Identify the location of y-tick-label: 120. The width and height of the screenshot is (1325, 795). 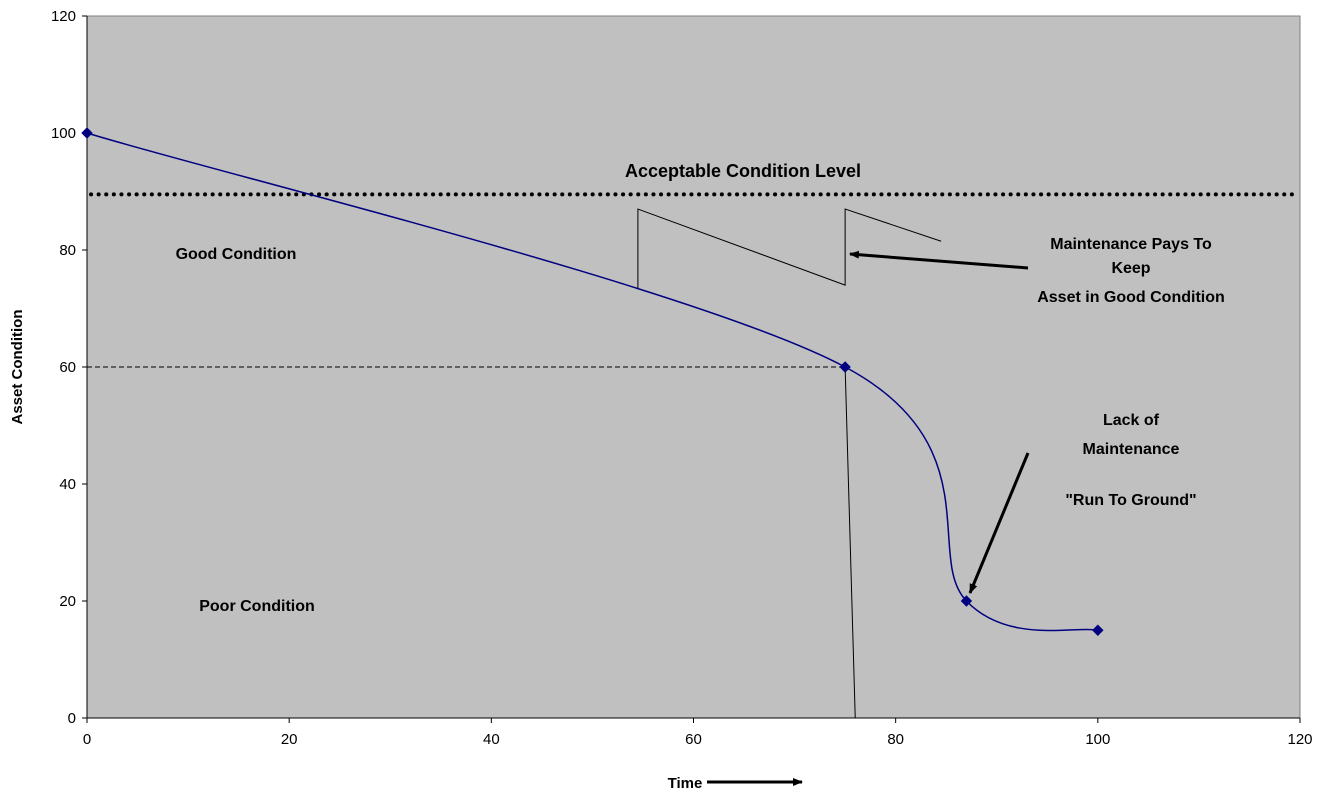
(63, 16).